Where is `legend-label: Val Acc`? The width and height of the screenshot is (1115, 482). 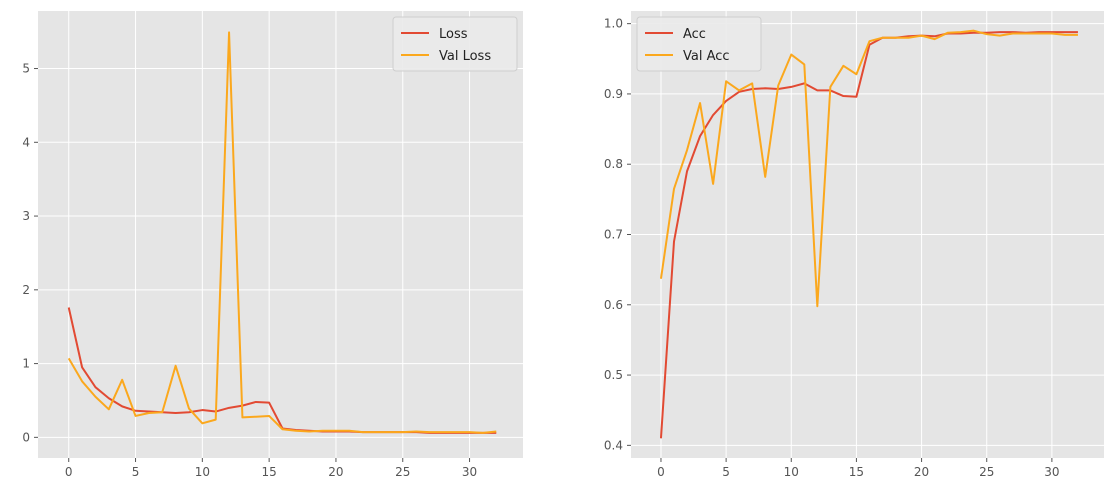 legend-label: Val Acc is located at coordinates (706, 56).